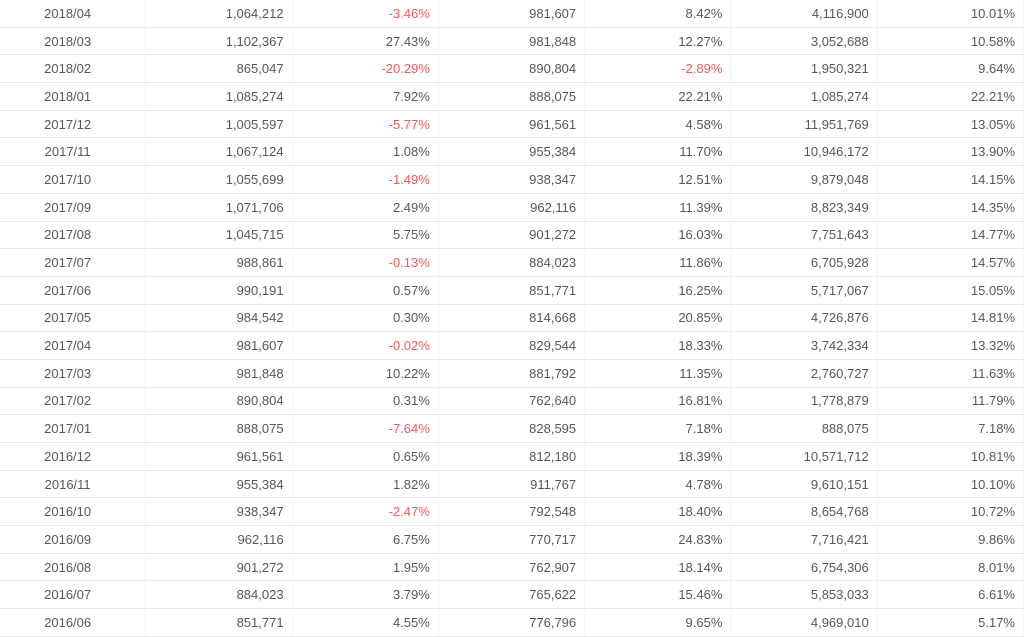 This screenshot has height=637, width=1024. I want to click on month-cell: 2016/07, so click(73, 595).